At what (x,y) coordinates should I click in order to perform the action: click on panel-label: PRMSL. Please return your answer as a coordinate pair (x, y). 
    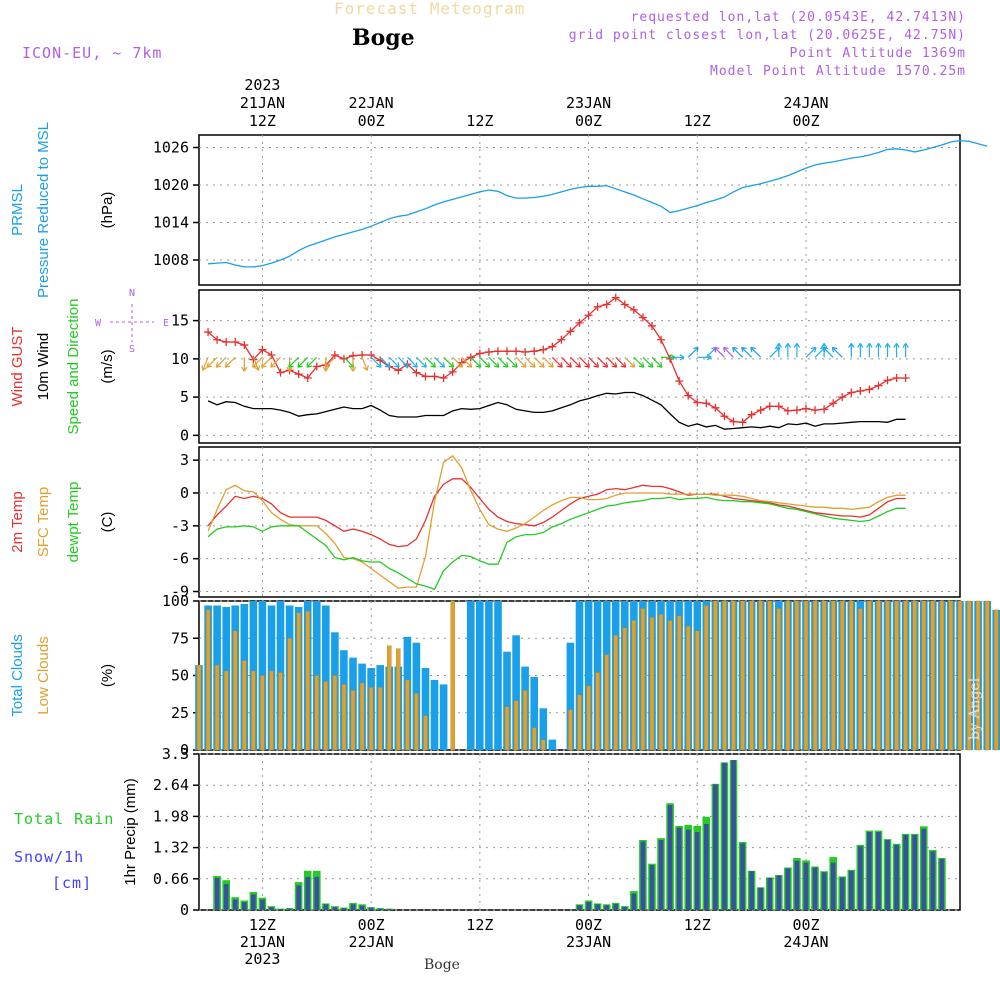
    Looking at the image, I should click on (17, 210).